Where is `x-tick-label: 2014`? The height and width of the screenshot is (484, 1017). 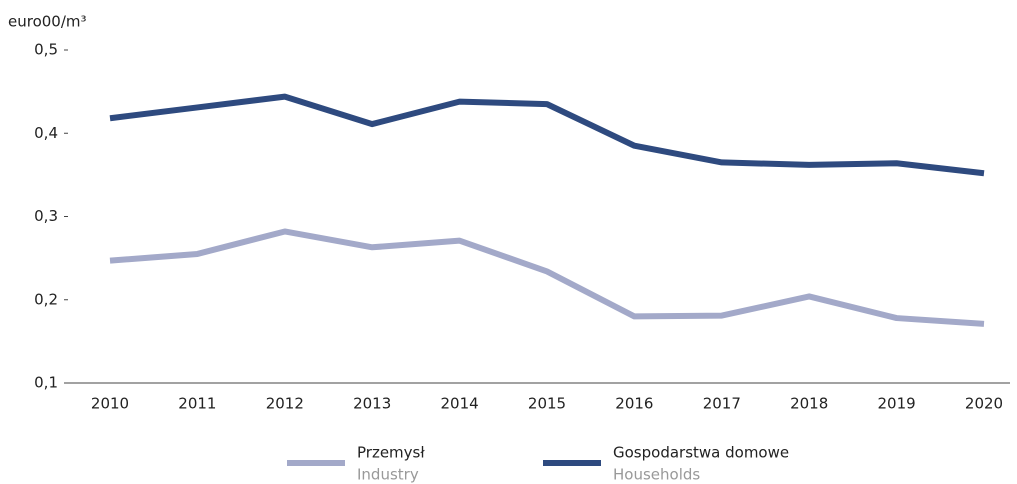
x-tick-label: 2014 is located at coordinates (460, 404).